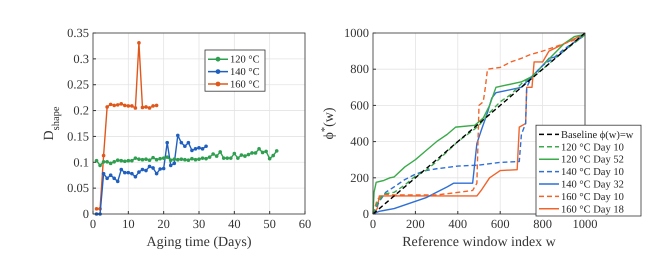 The image size is (652, 269). Describe the element at coordinates (359, 177) in the screenshot. I see `y-tick-label: 200` at that location.